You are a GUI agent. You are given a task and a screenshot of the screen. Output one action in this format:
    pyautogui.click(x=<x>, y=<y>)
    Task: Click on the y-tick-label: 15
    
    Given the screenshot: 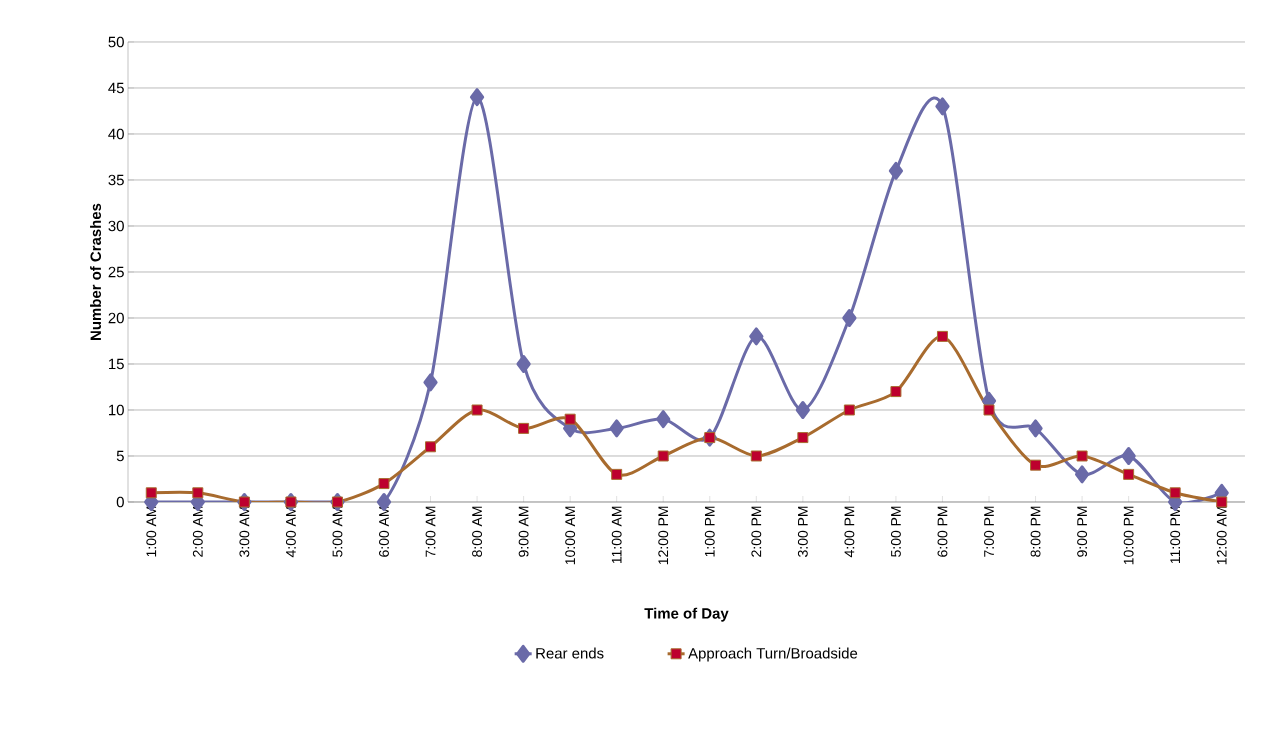 What is the action you would take?
    pyautogui.click(x=116, y=364)
    